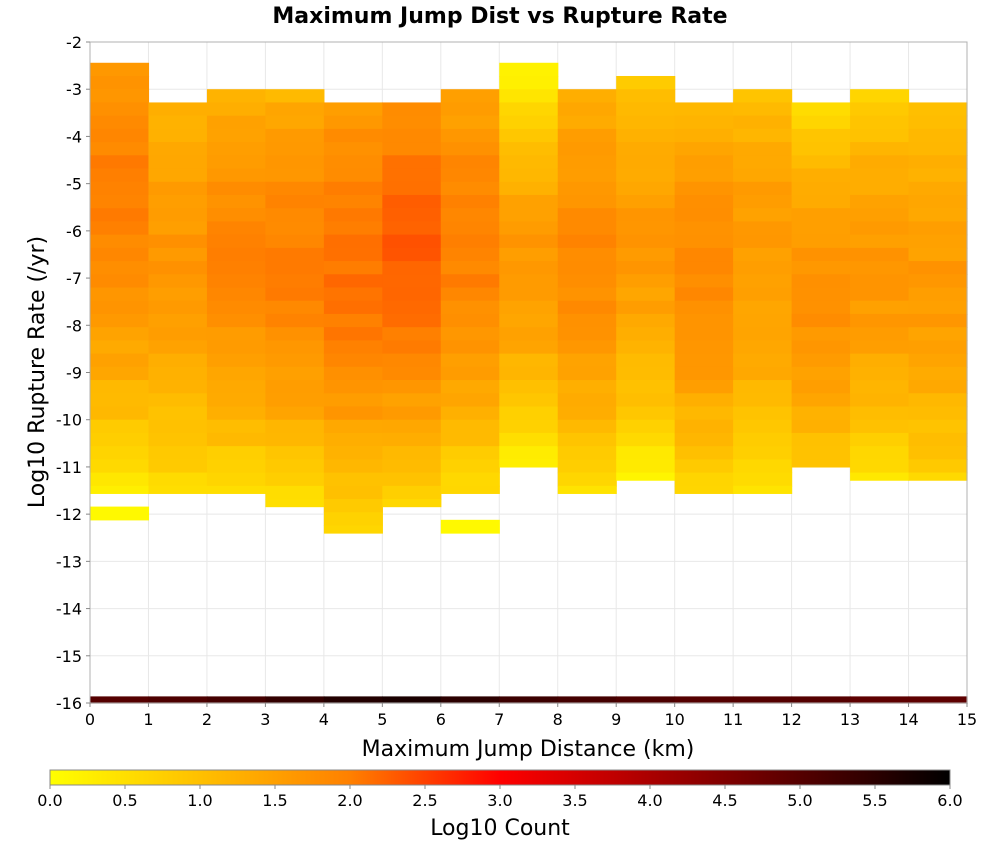 The height and width of the screenshot is (854, 1000). Describe the element at coordinates (207, 719) in the screenshot. I see `x-tick-label: 2` at that location.